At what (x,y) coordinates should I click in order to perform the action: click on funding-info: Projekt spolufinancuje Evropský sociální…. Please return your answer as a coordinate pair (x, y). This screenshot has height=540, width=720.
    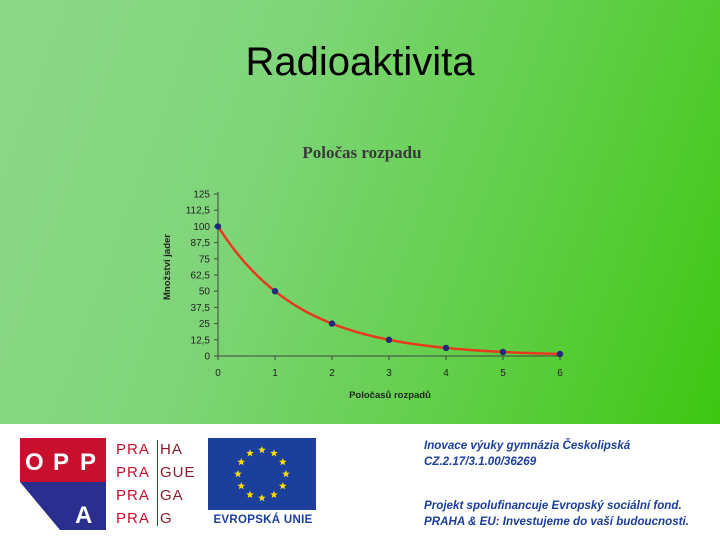
    Looking at the image, I should click on (570, 514).